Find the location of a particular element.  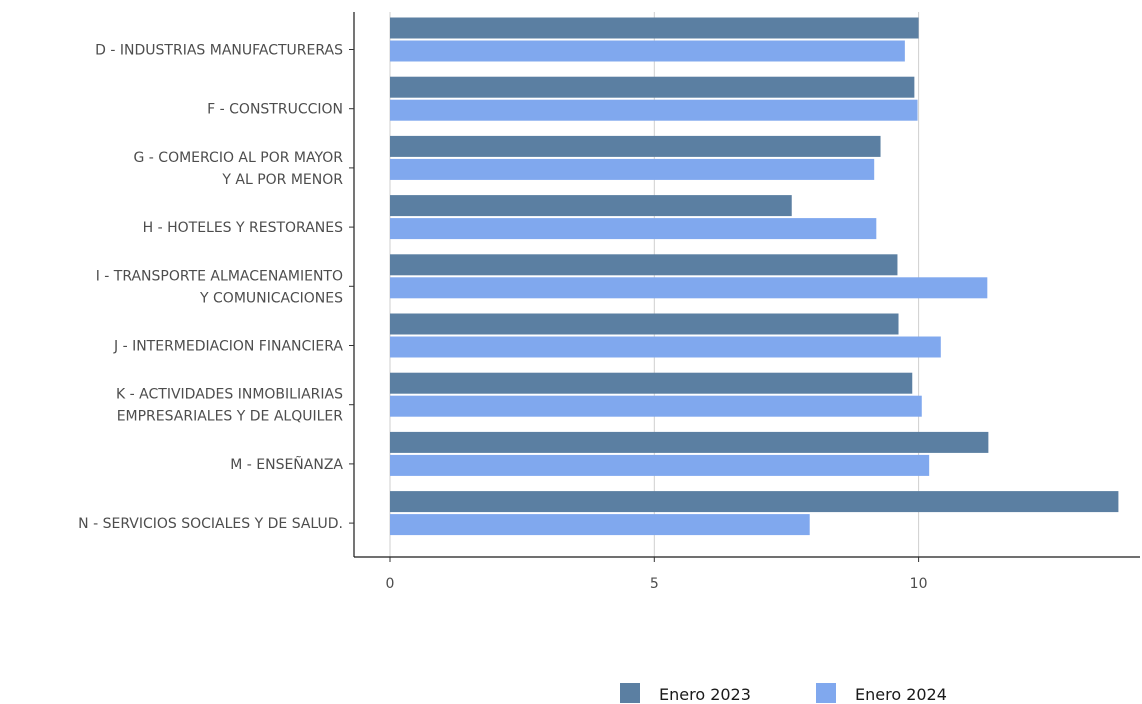

x-tick-label-5: 5 is located at coordinates (654, 584).